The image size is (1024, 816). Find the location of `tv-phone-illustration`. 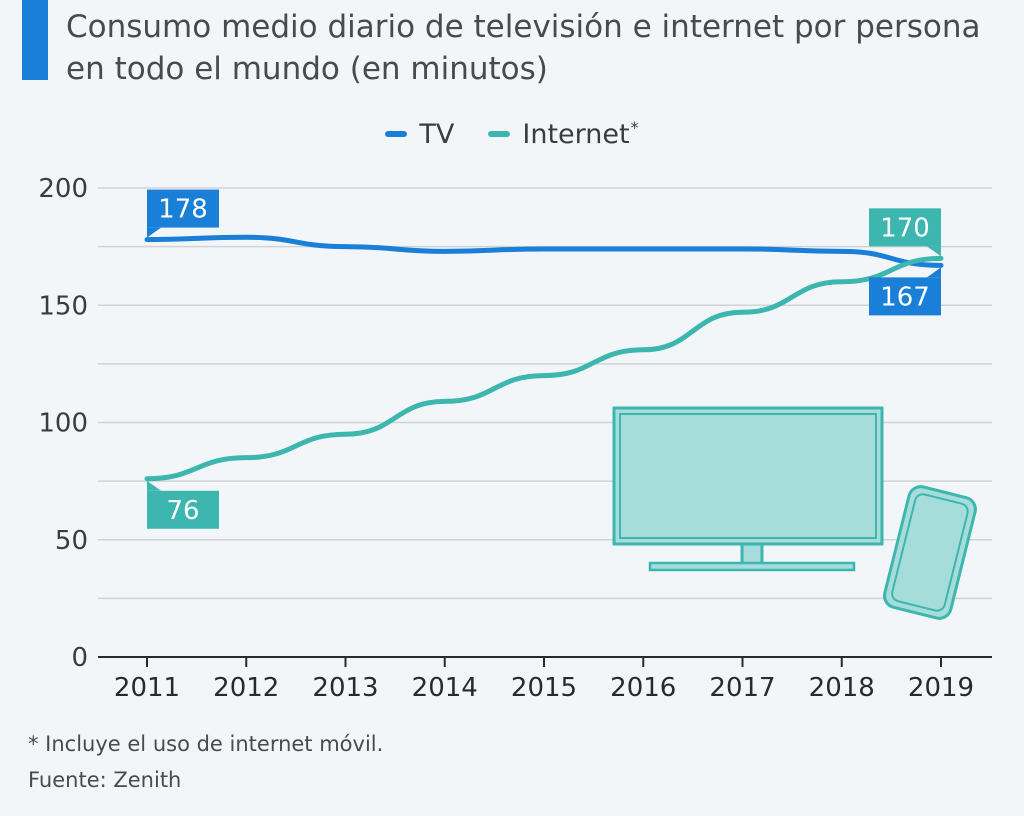

tv-phone-illustration is located at coordinates (794, 513).